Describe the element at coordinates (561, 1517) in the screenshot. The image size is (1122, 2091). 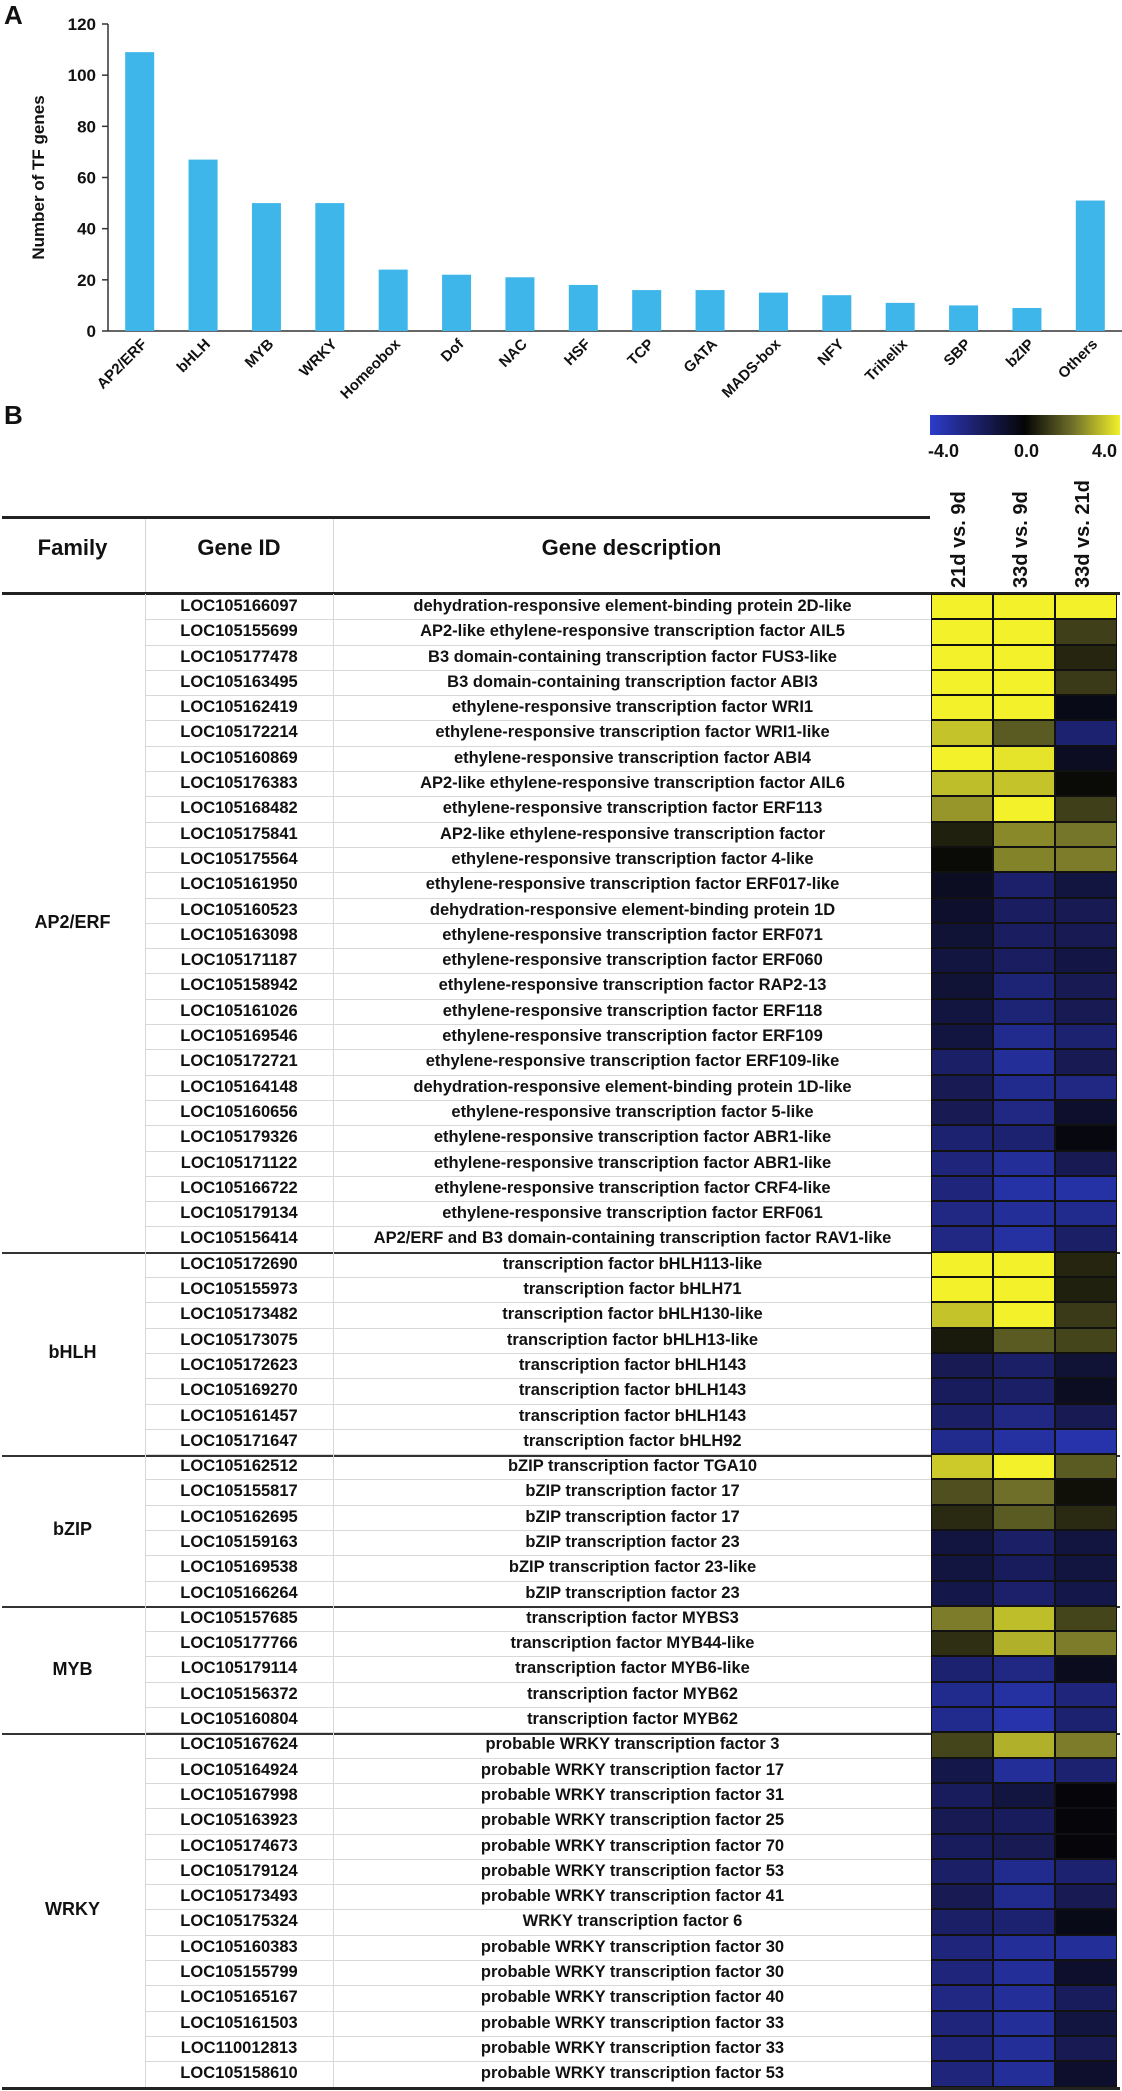
I see `table-row: LOC105162695 bZIP transcription factor 17` at that location.